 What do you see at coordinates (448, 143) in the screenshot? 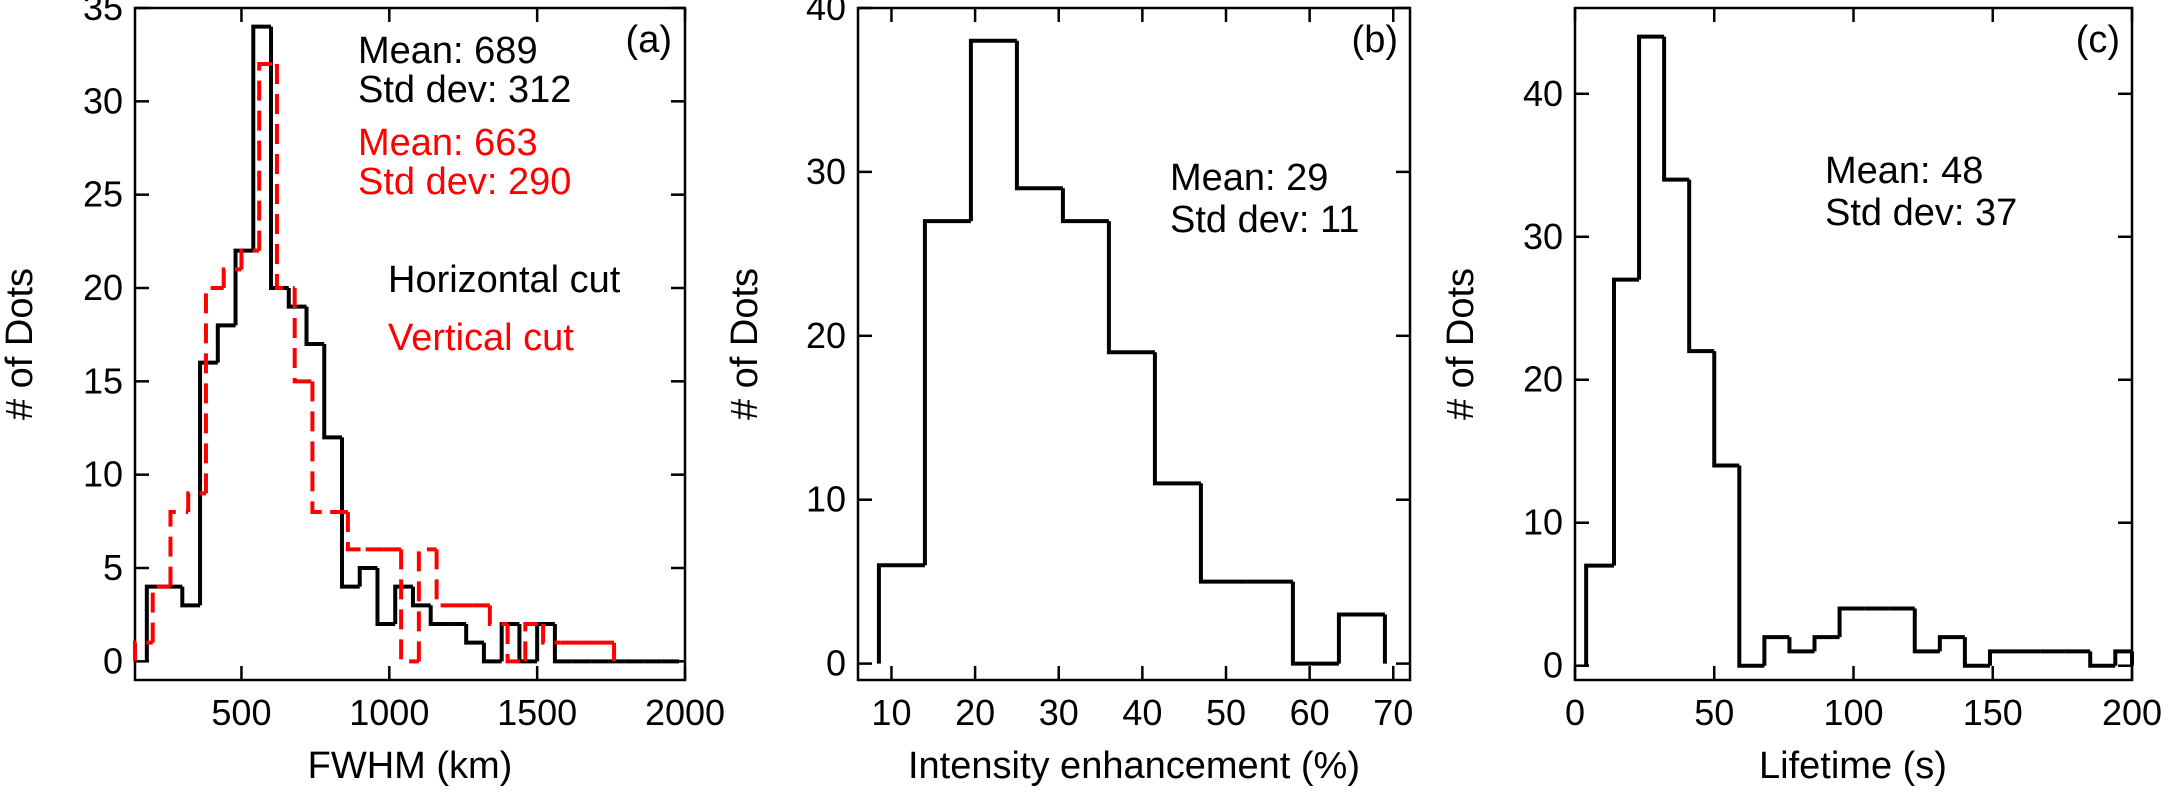
I see `panel-a-mean-vertical: Mean: 663` at bounding box center [448, 143].